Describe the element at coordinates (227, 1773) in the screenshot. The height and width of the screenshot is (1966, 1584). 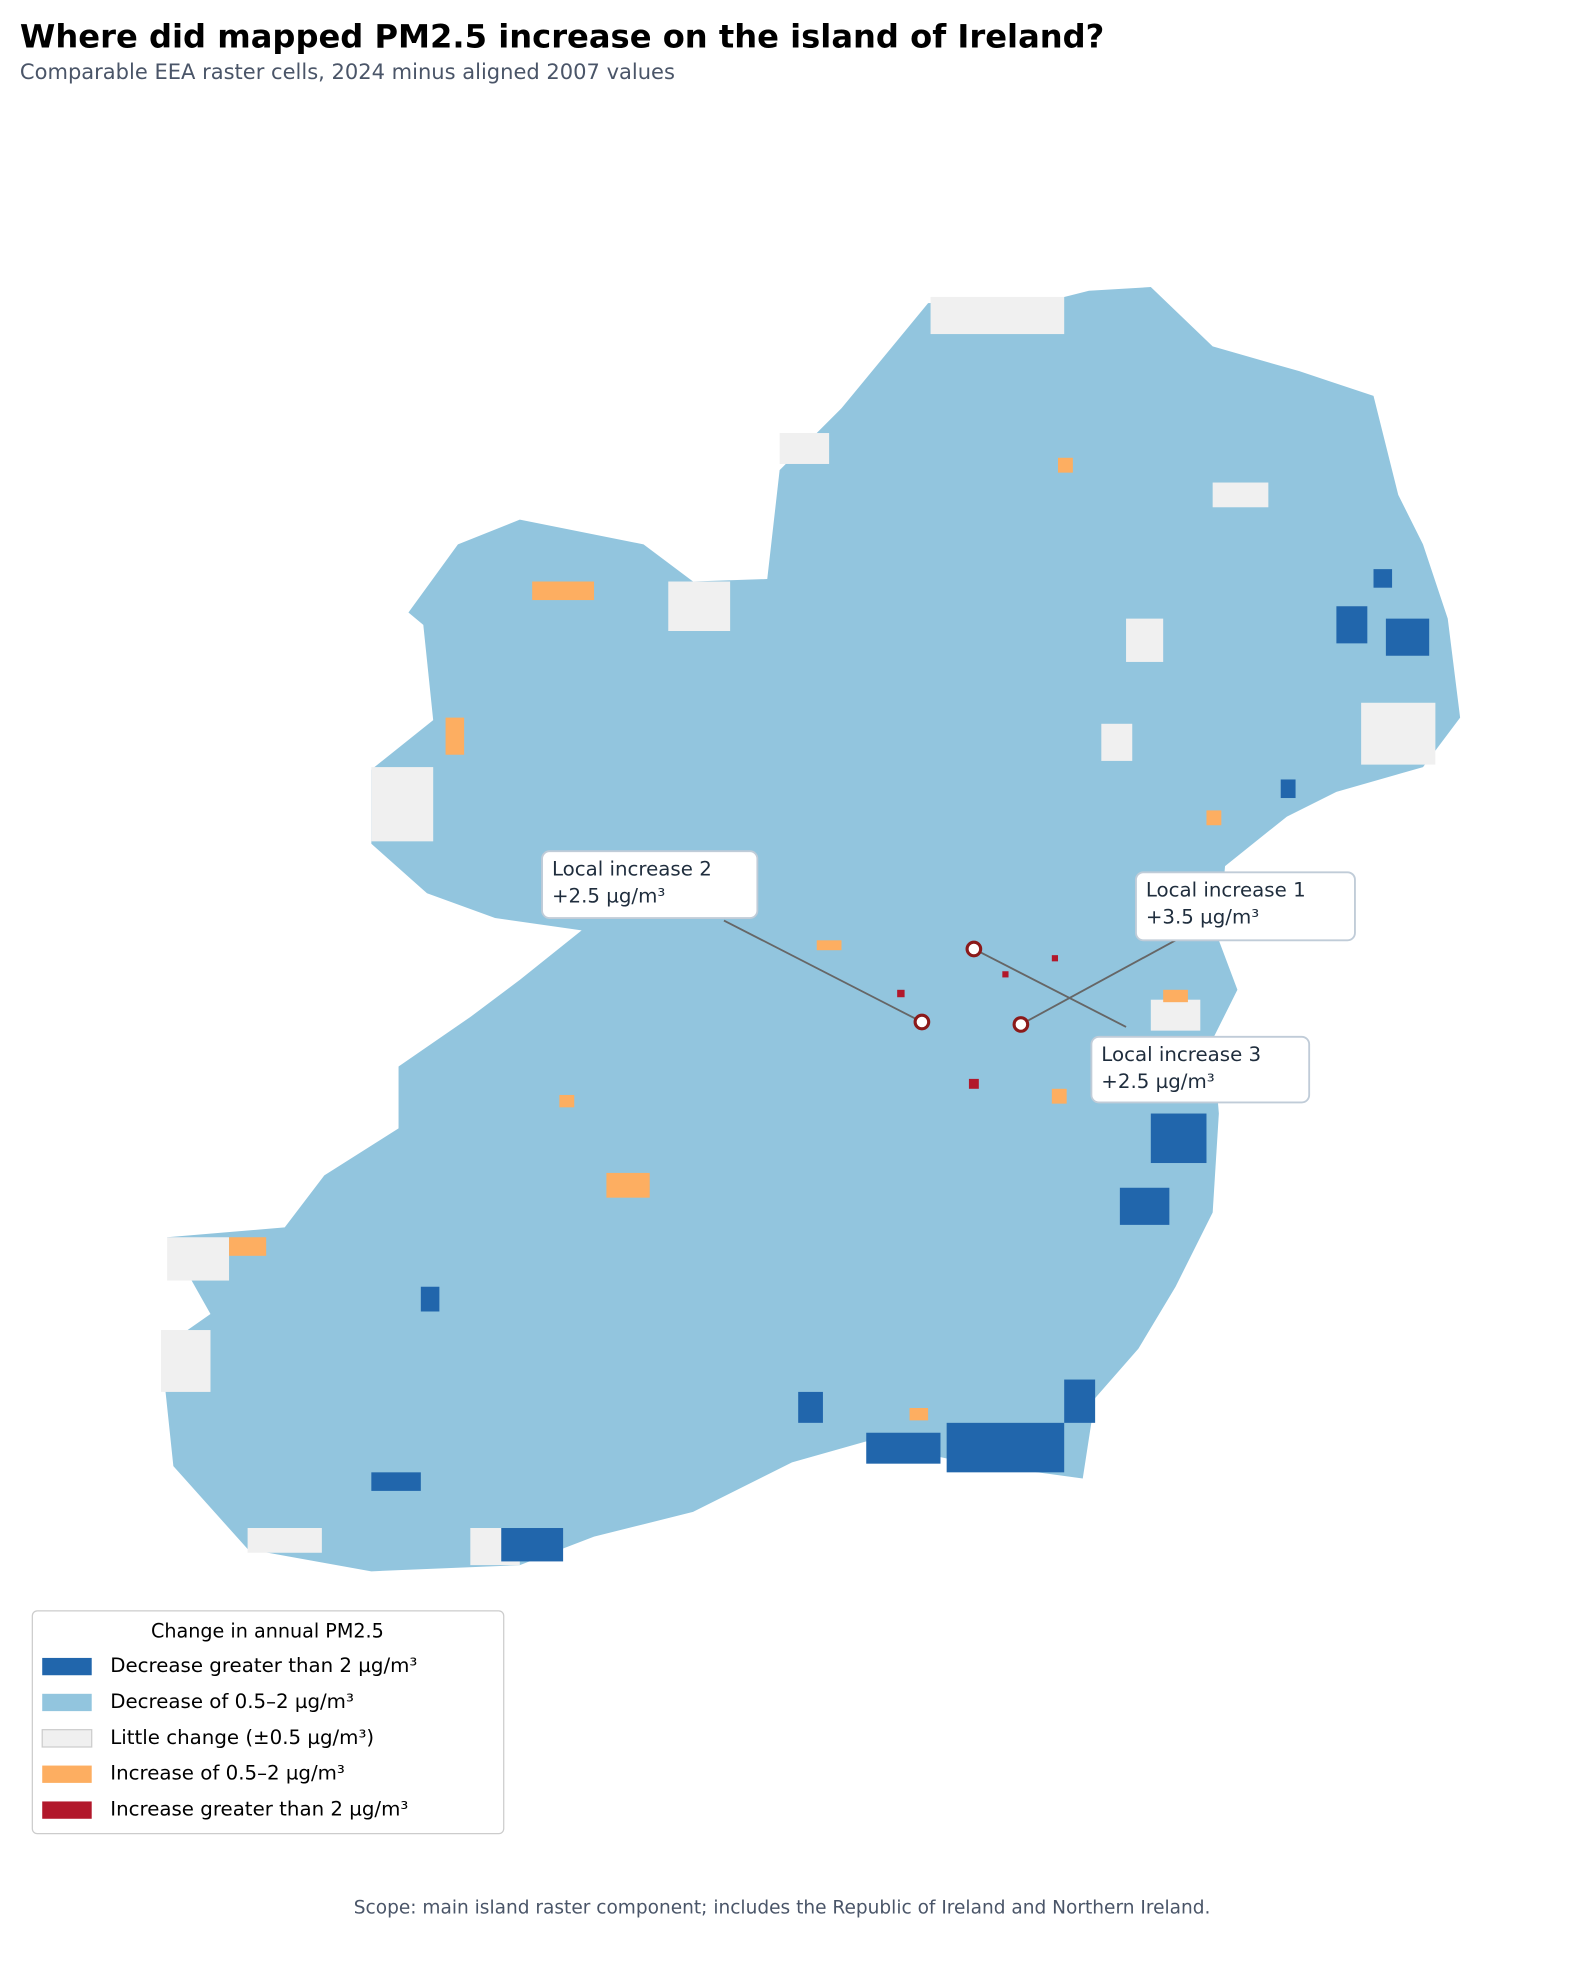
I see `legend-label: Increase of 0.5–2 µg/m³` at that location.